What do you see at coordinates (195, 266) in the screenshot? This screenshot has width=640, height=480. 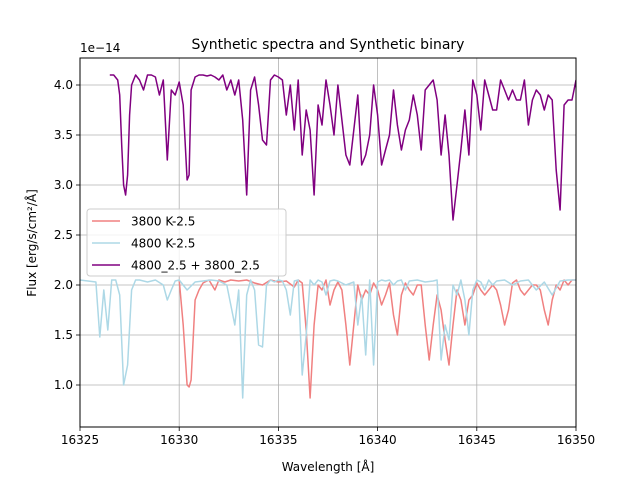 I see `legend-label: 4800_2.5 + 3800_2.5` at bounding box center [195, 266].